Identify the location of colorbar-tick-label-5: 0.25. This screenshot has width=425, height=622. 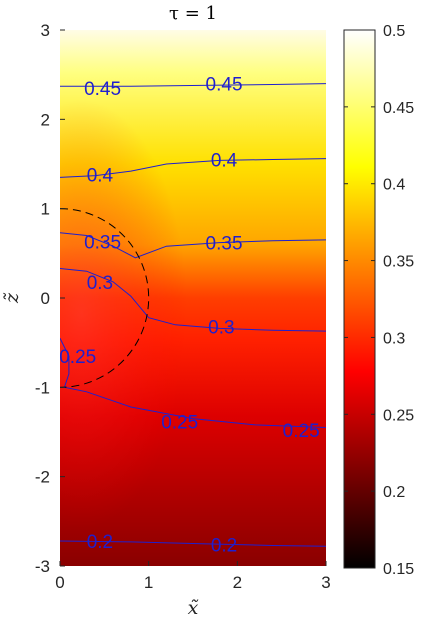
(398, 415).